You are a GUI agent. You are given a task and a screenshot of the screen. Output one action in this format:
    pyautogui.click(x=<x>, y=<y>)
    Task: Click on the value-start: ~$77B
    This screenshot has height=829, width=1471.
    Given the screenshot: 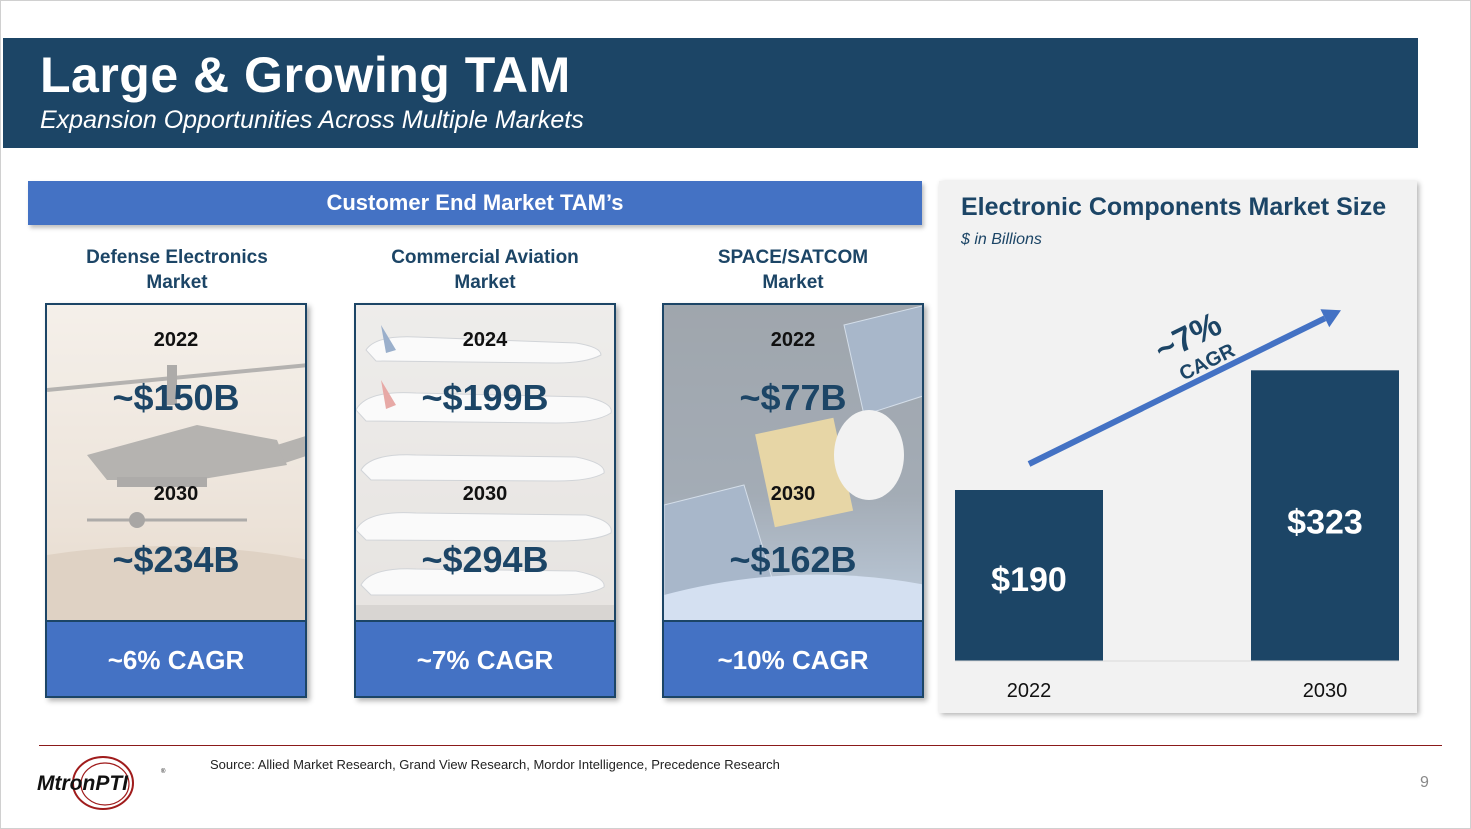 What is the action you would take?
    pyautogui.click(x=793, y=397)
    